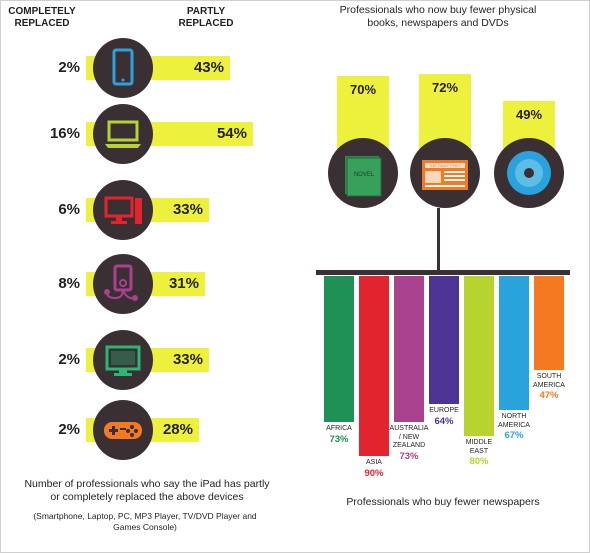 Image resolution: width=590 pixels, height=553 pixels. What do you see at coordinates (363, 89) in the screenshot?
I see `media-pct: 70%` at bounding box center [363, 89].